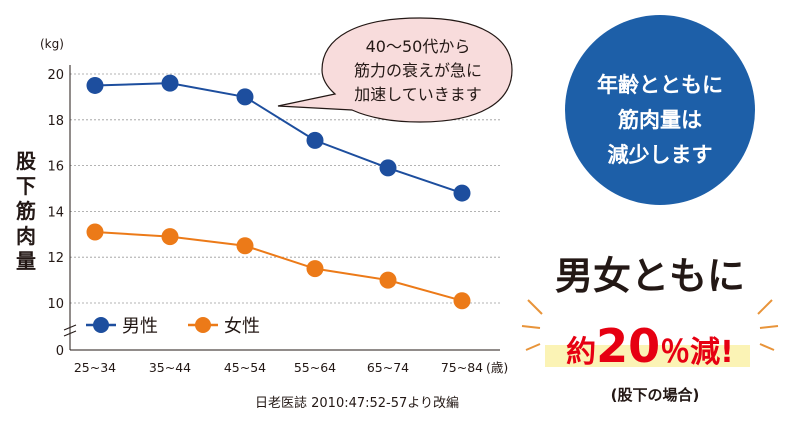 The width and height of the screenshot is (800, 427). Describe the element at coordinates (660, 85) in the screenshot. I see `circle-line-1: 年齢とともに` at that location.